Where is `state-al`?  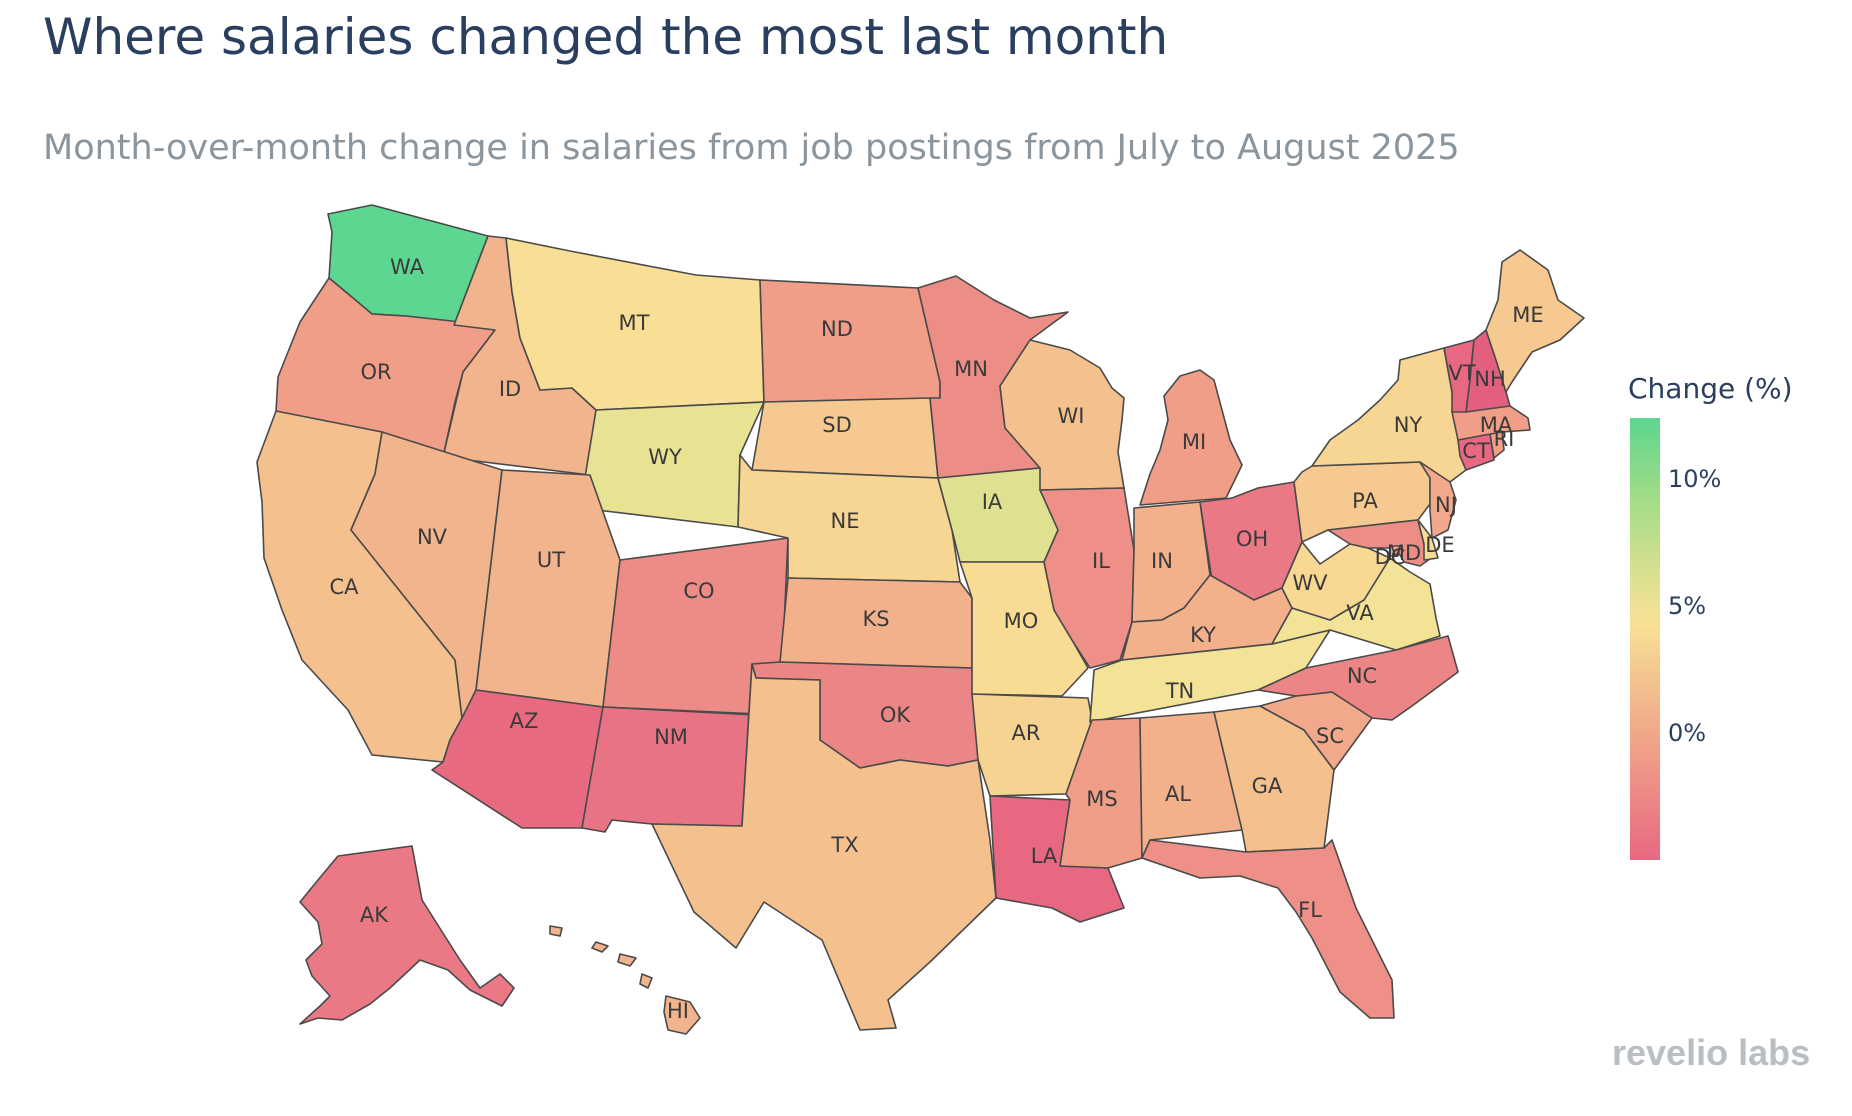
state-al is located at coordinates (1191, 785).